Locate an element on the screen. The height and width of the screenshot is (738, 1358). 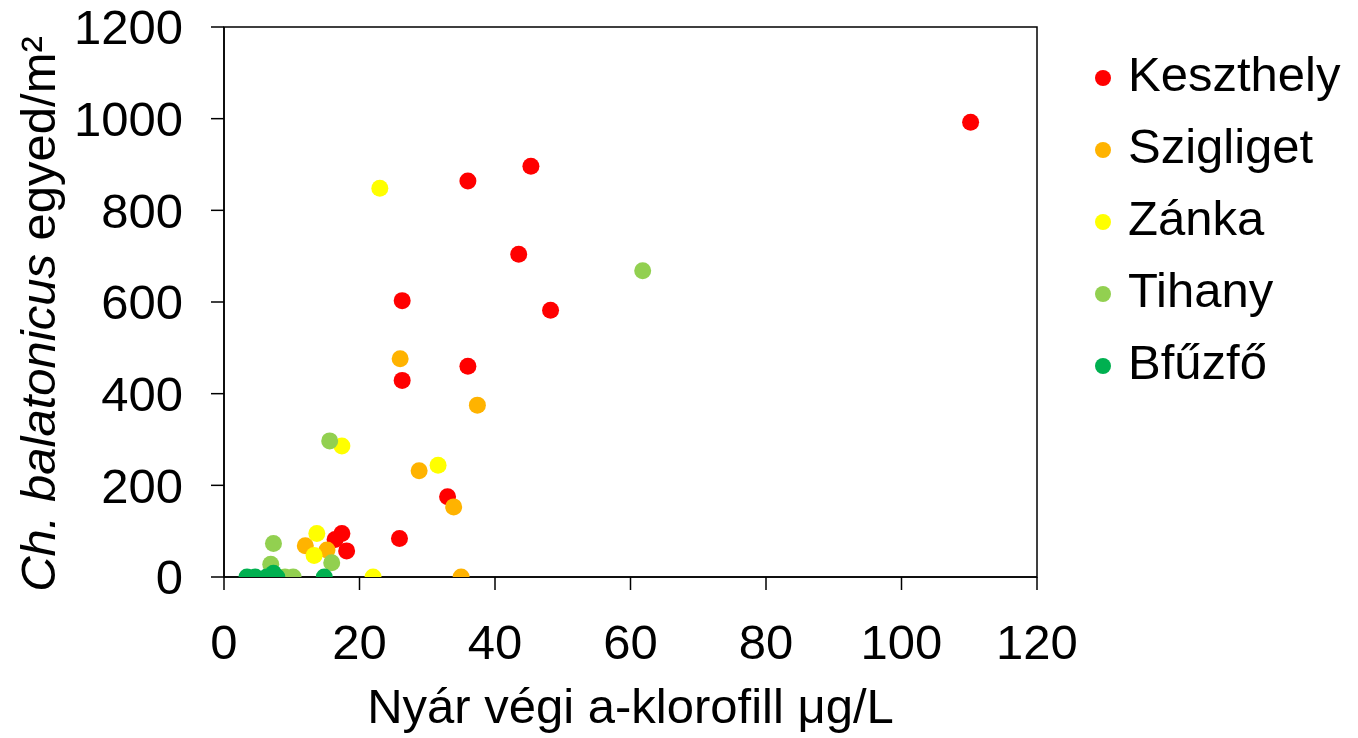
x-tick-label: 80 is located at coordinates (766, 641).